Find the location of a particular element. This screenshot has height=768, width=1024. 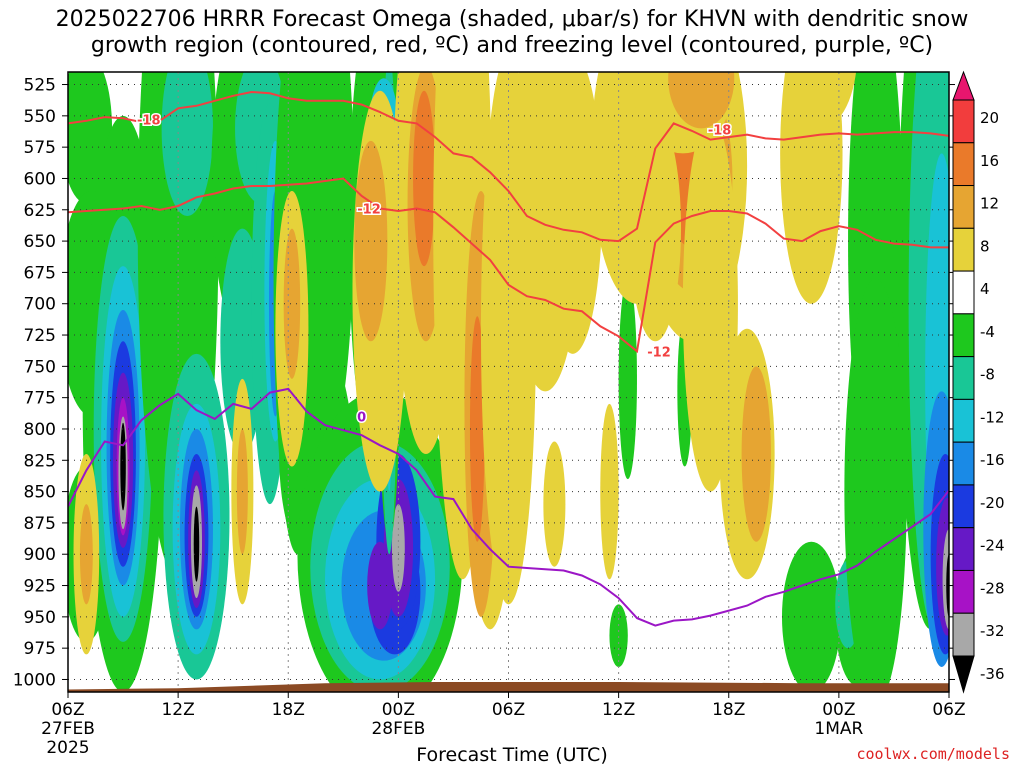

y-tick-label: 850 is located at coordinates (40, 493).